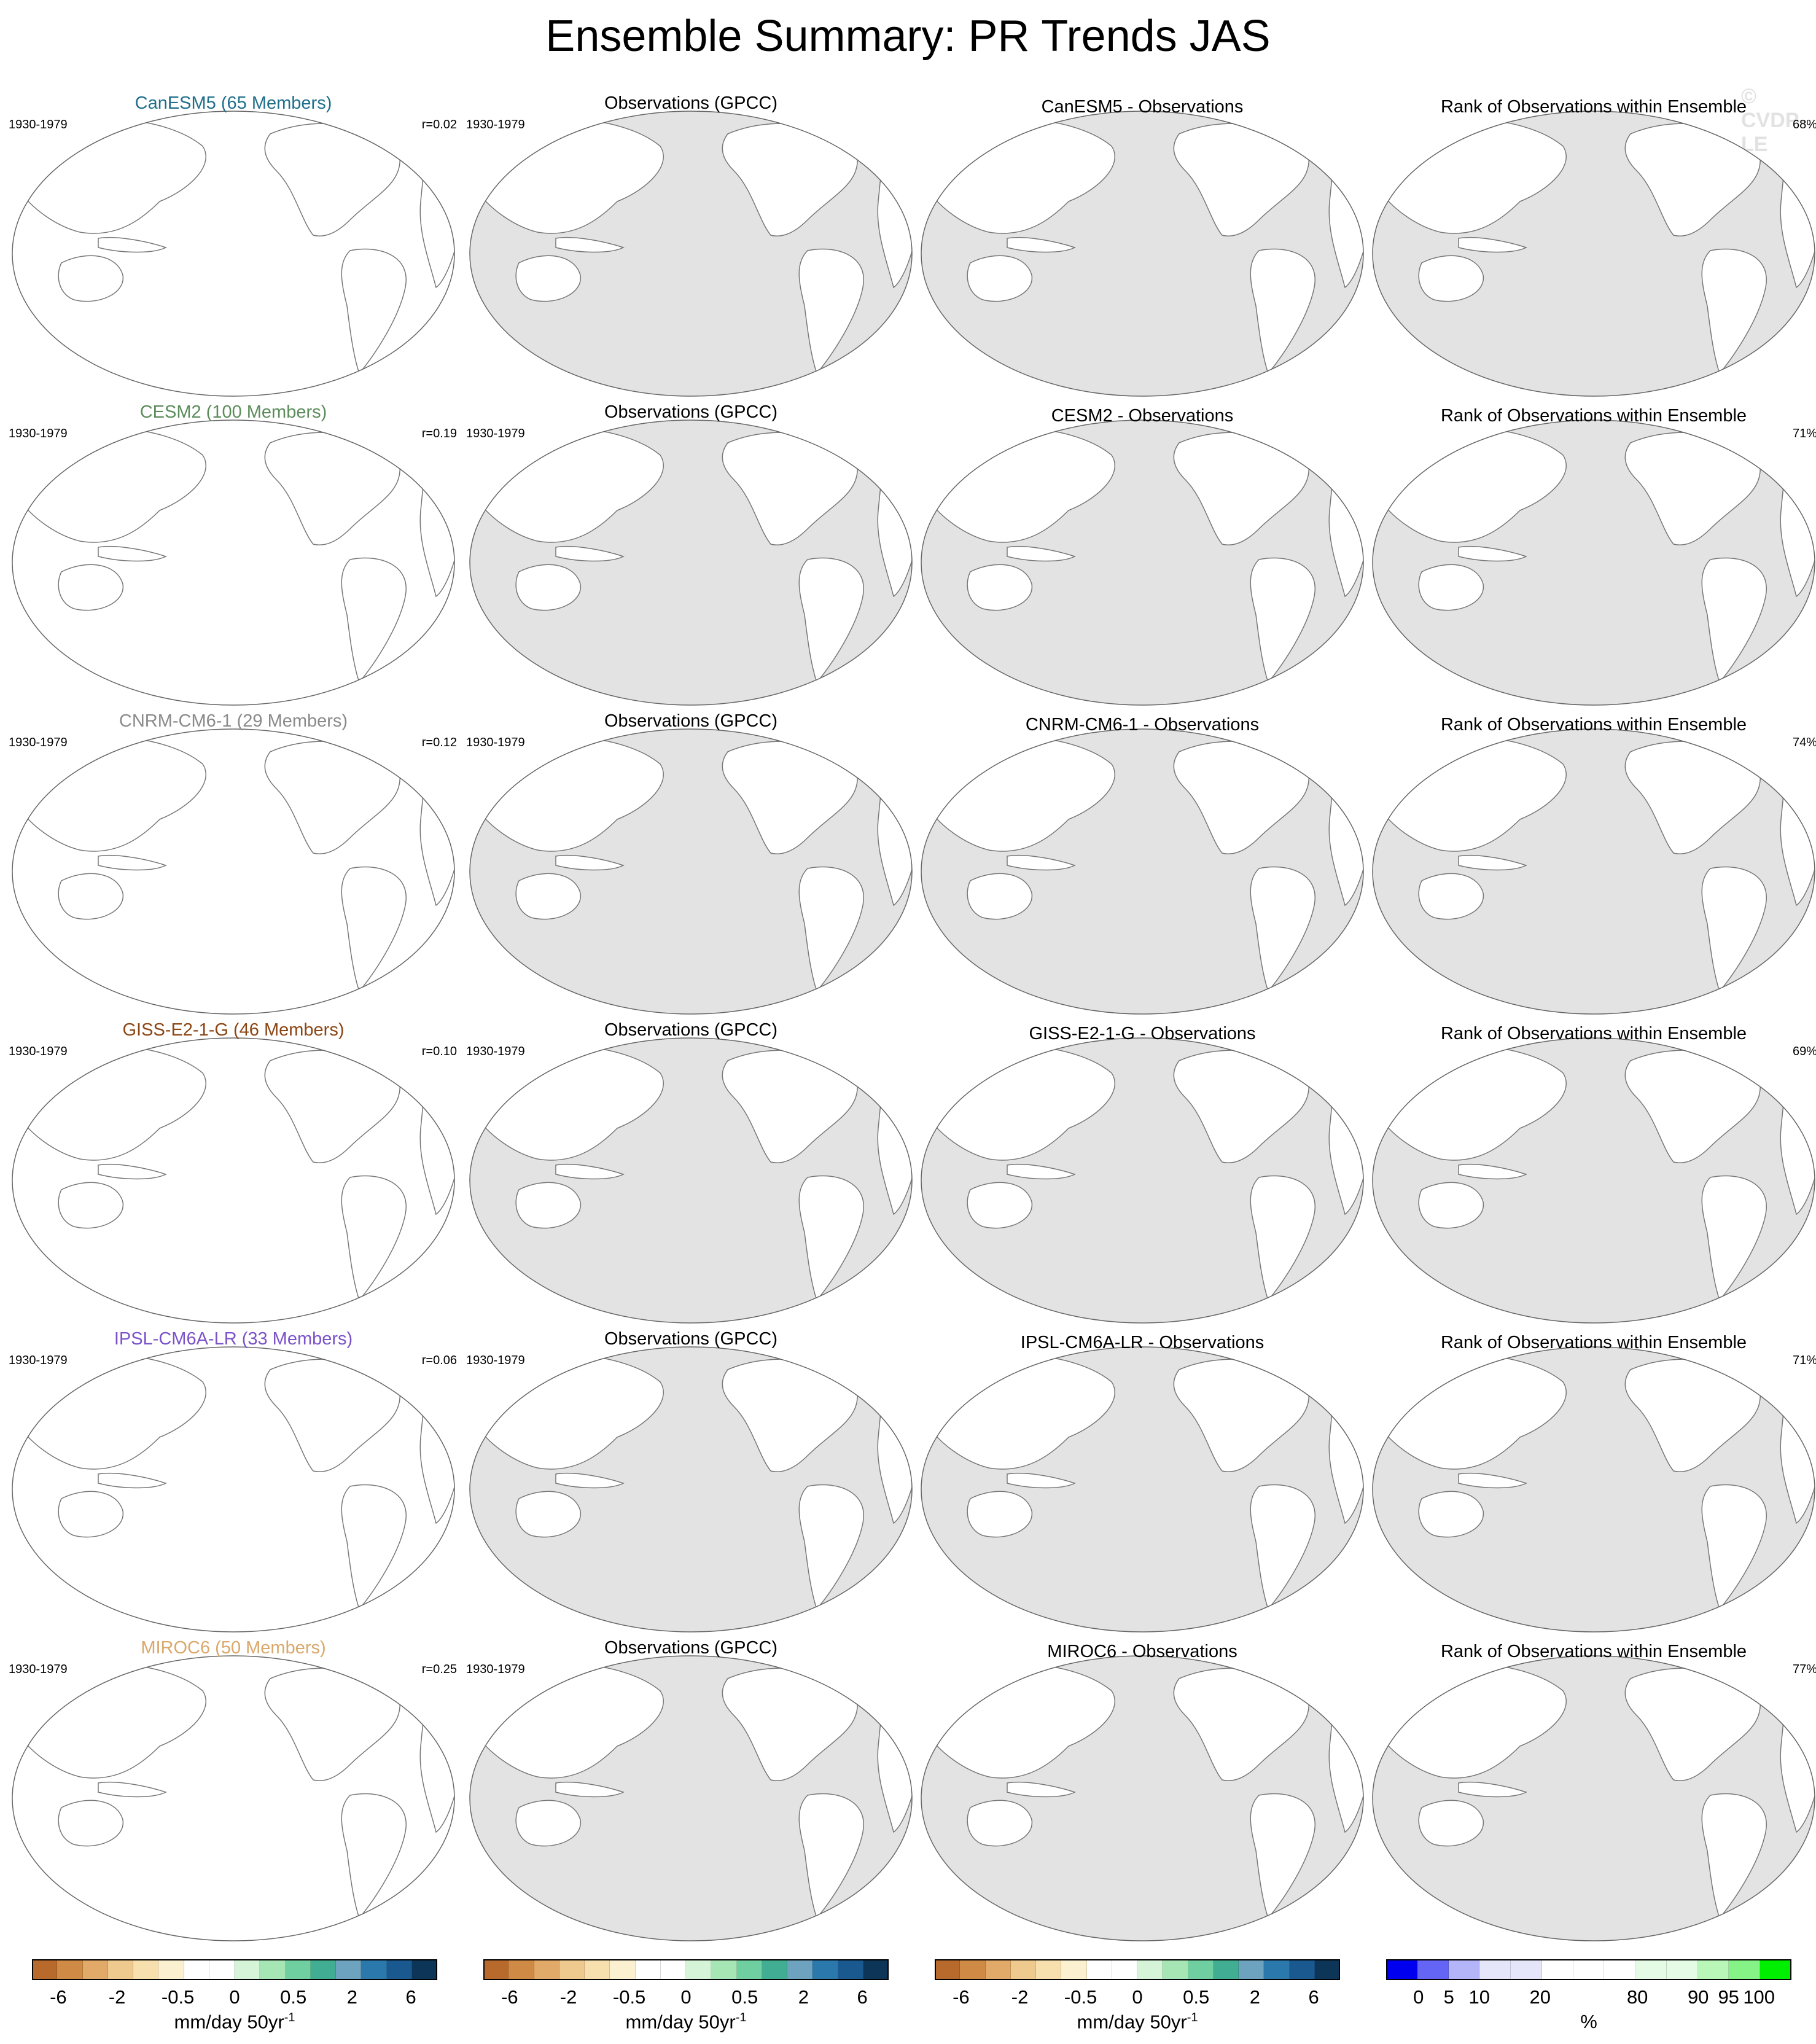 This screenshot has width=1816, height=2044. What do you see at coordinates (1142, 1177) in the screenshot?
I see `difference-panel: GISS-E2-1-G - Observations` at bounding box center [1142, 1177].